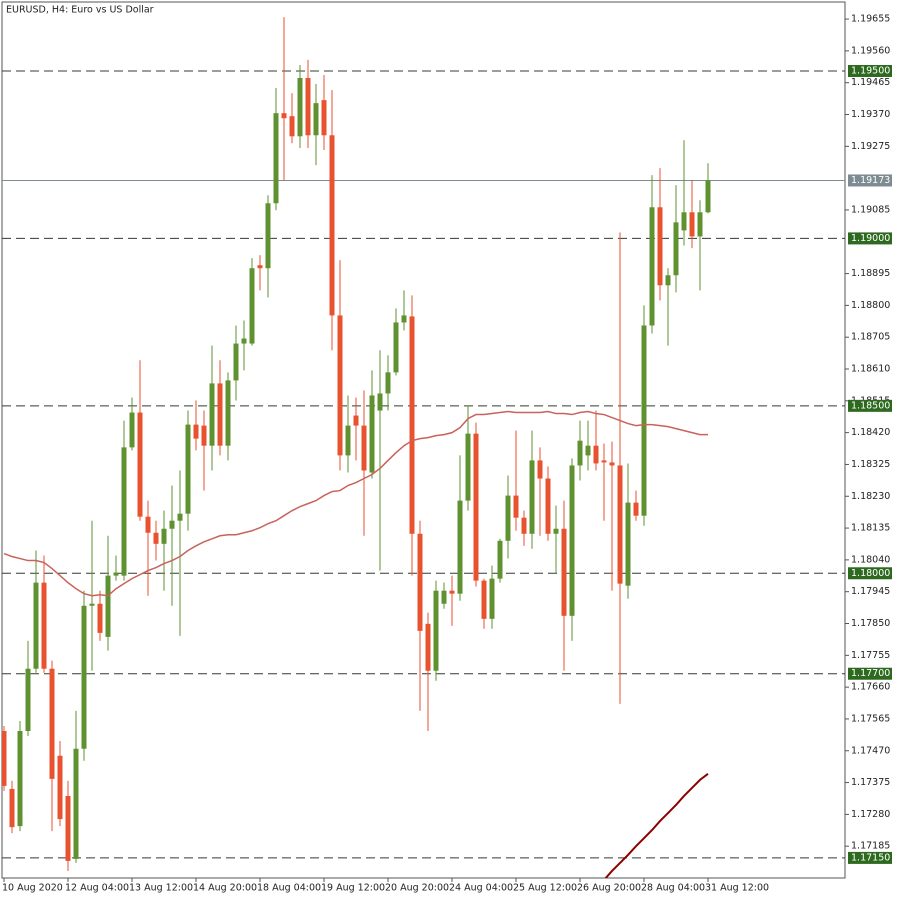 The width and height of the screenshot is (900, 900). What do you see at coordinates (80, 10) in the screenshot?
I see `chart-title: EURUSD, H4: Euro vs US Dollar` at bounding box center [80, 10].